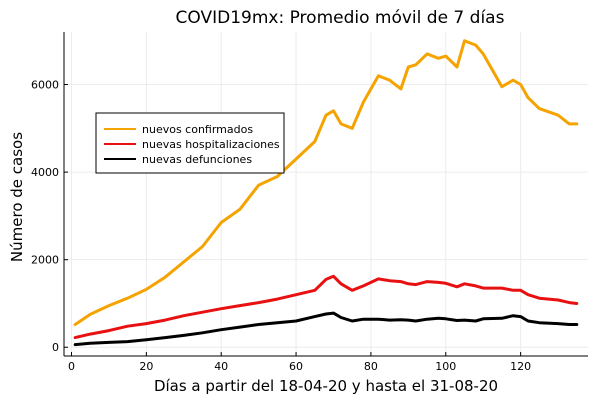 The width and height of the screenshot is (600, 400). I want to click on x-tick-label: 40, so click(221, 366).